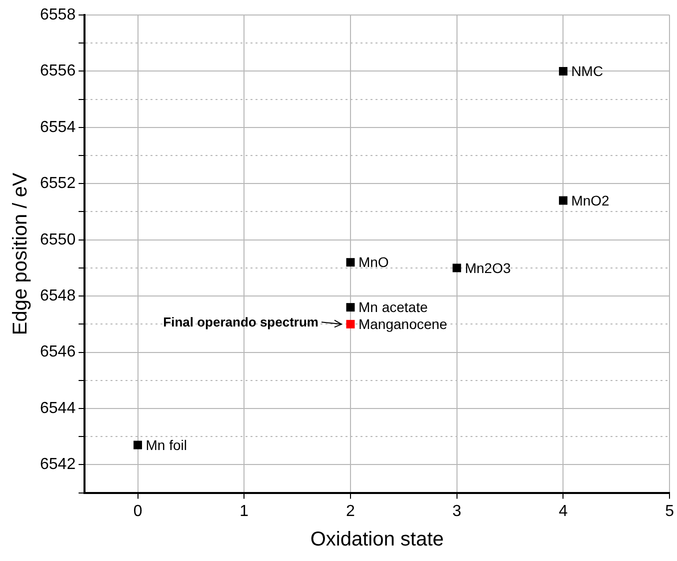 The height and width of the screenshot is (561, 677). I want to click on x-tick-label: 2, so click(351, 511).